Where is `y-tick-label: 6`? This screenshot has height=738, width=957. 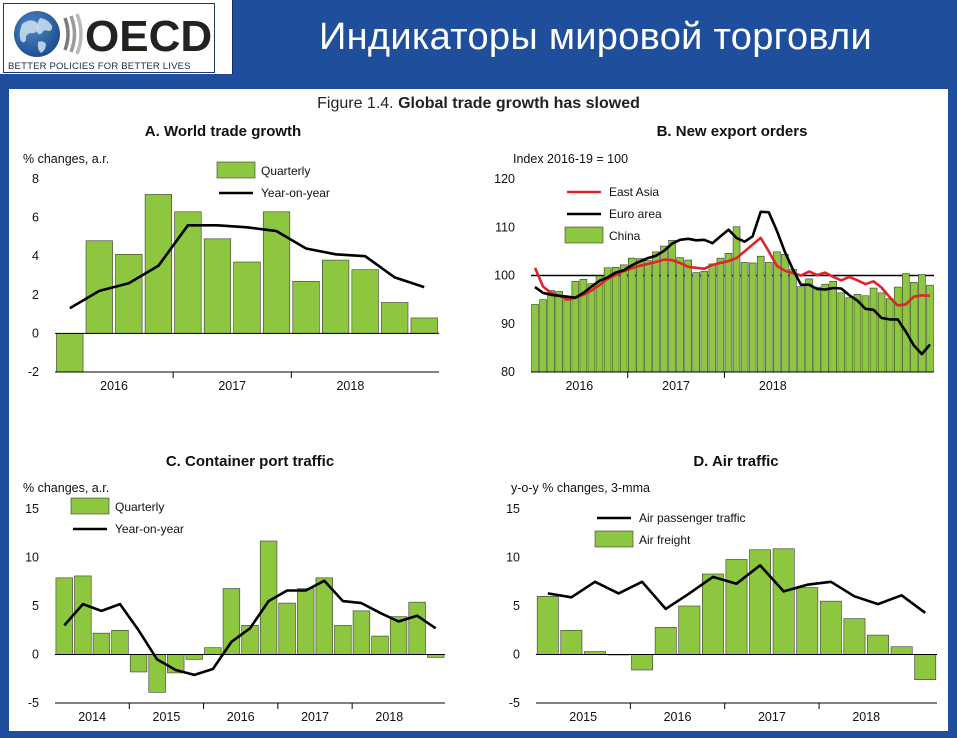
y-tick-label: 6 is located at coordinates (35, 218).